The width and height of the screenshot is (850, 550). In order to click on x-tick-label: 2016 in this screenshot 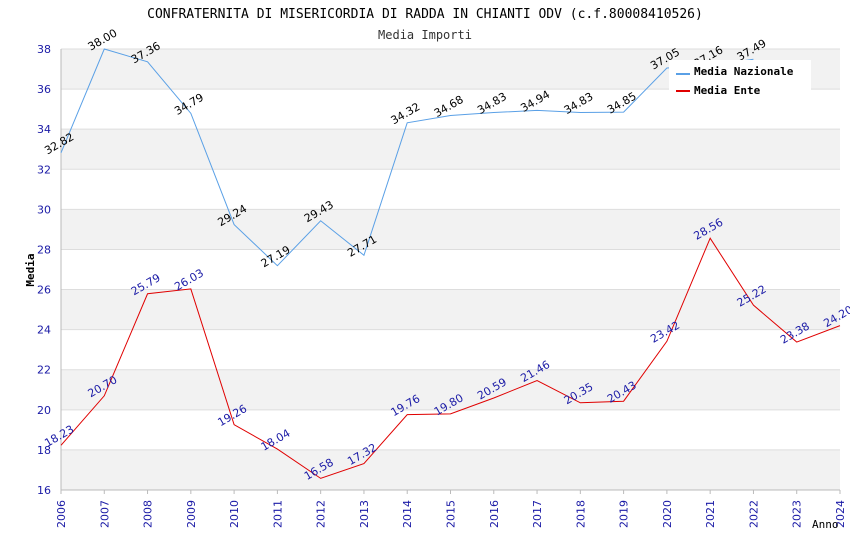, I will do `click(494, 514)`.